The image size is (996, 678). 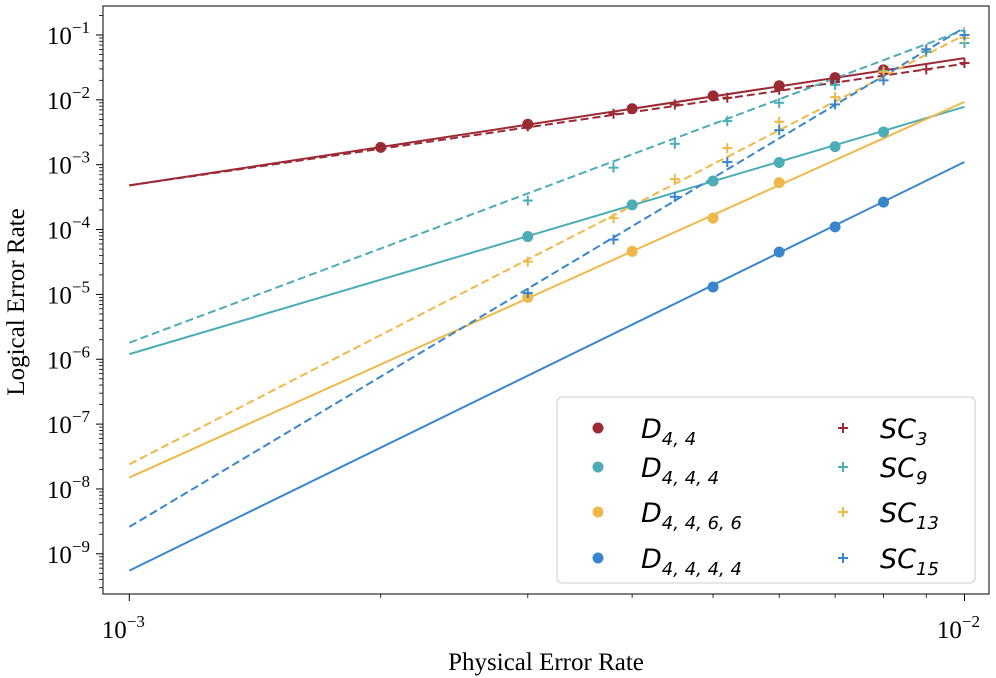 What do you see at coordinates (958, 628) in the screenshot?
I see `x-tick-label-1: 10⁻²` at bounding box center [958, 628].